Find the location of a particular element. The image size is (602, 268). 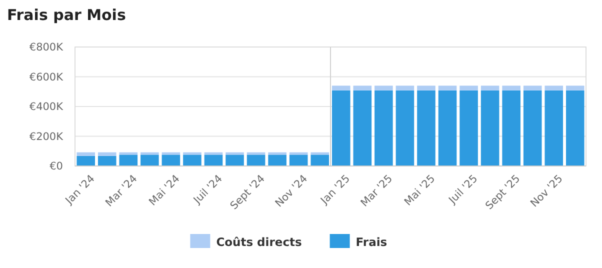

x-tick-label: Mar '24 is located at coordinates (121, 191).